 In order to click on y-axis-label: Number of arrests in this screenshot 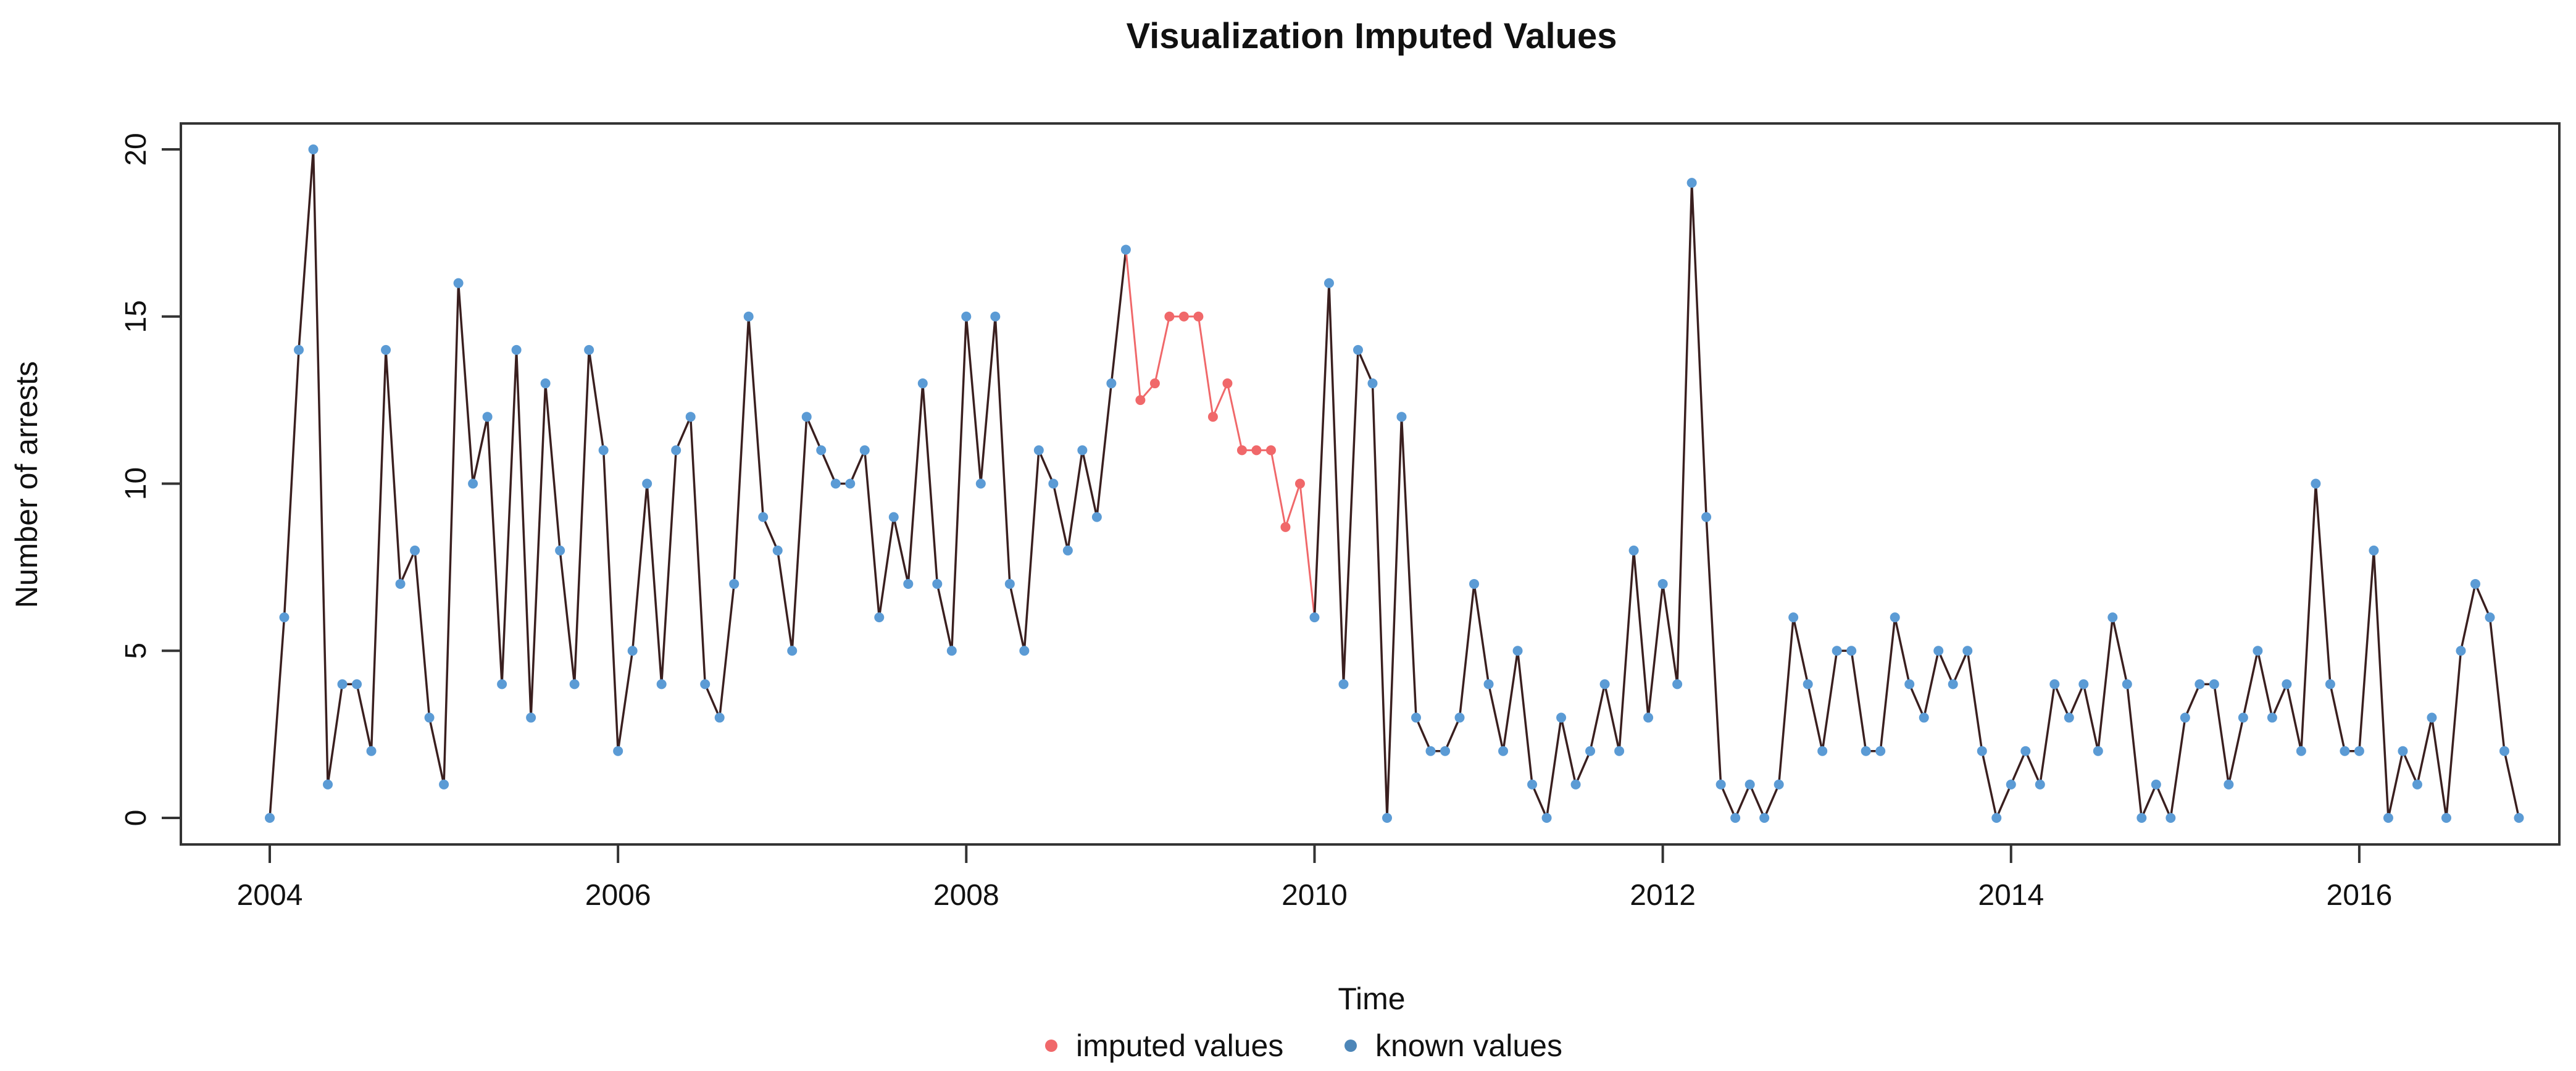, I will do `click(27, 484)`.